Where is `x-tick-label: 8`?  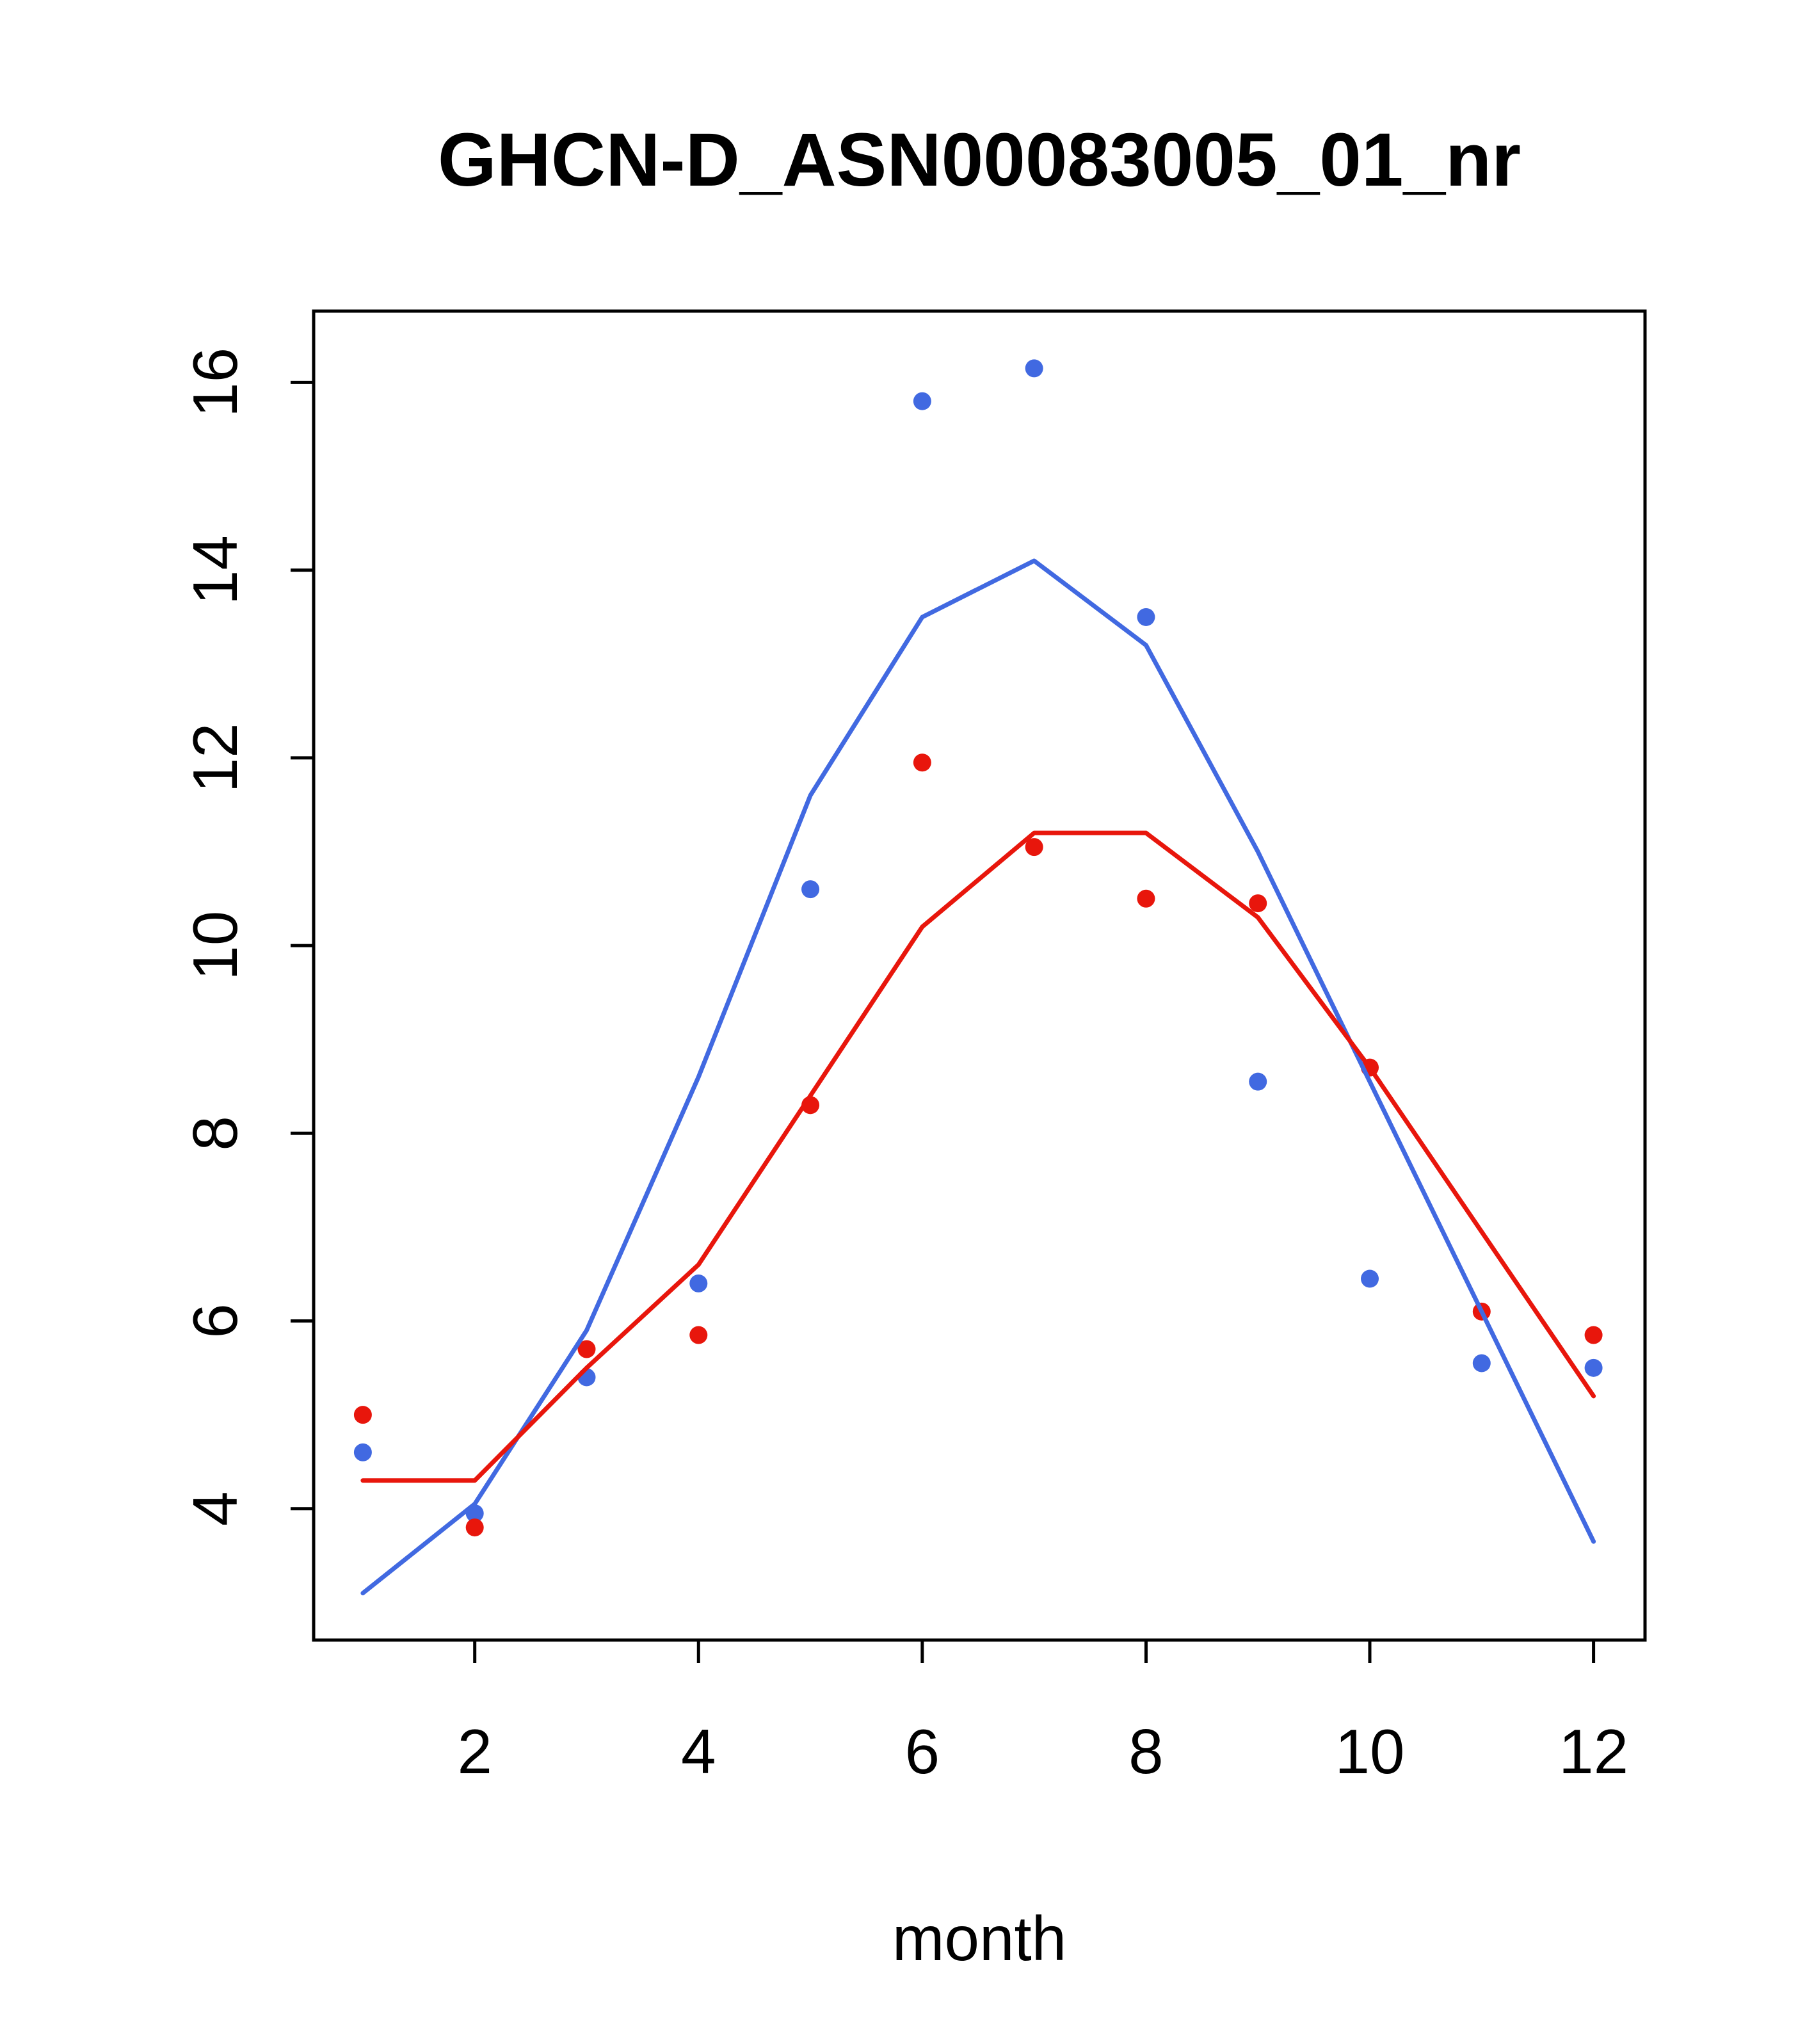 x-tick-label: 8 is located at coordinates (1146, 1751).